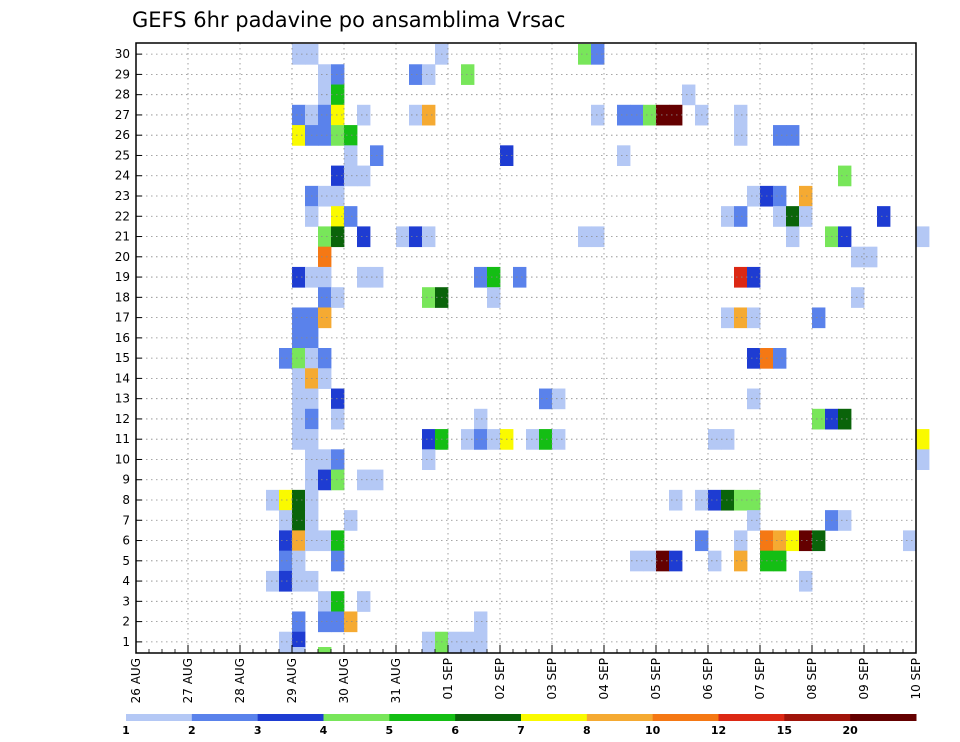 Image resolution: width=960 pixels, height=742 pixels. I want to click on y-tick-label: 7, so click(126, 520).